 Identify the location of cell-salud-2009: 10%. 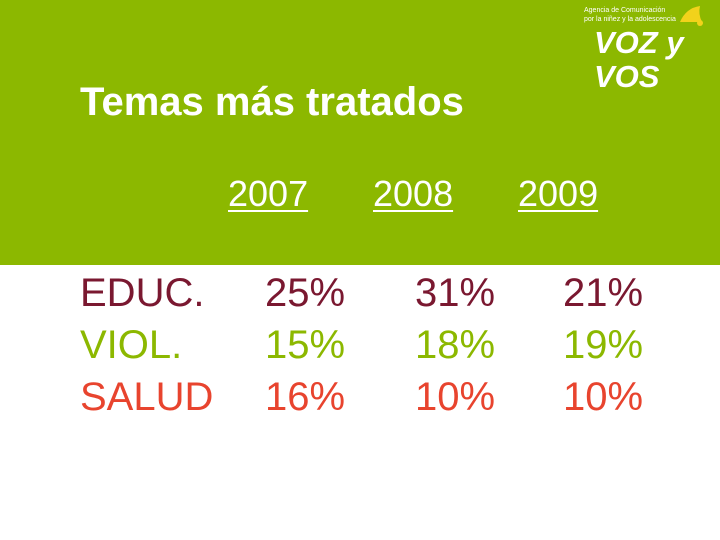
(603, 397).